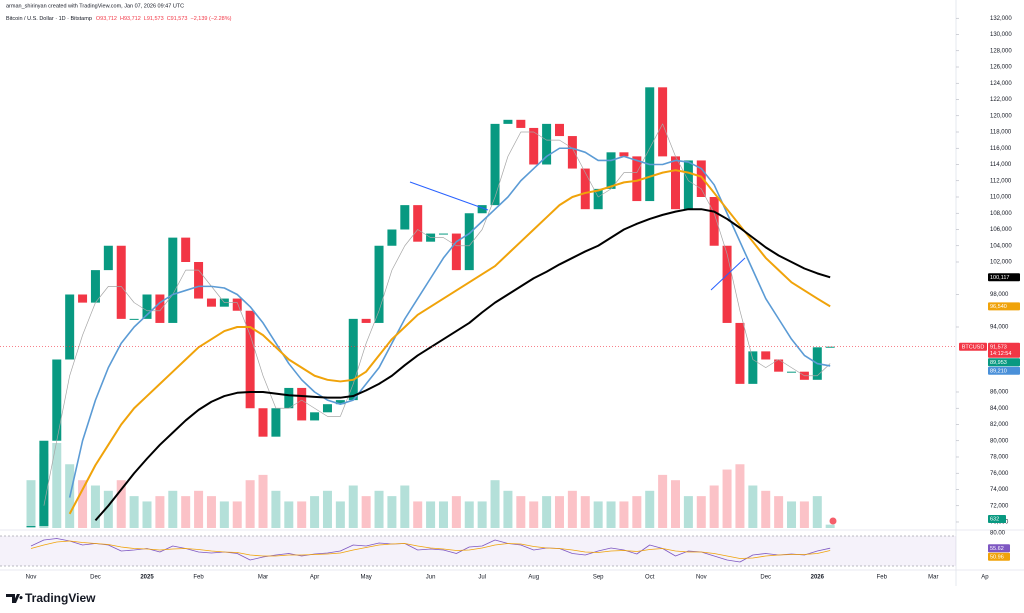  What do you see at coordinates (430, 549) in the screenshot?
I see `rsi-ma-line` at bounding box center [430, 549].